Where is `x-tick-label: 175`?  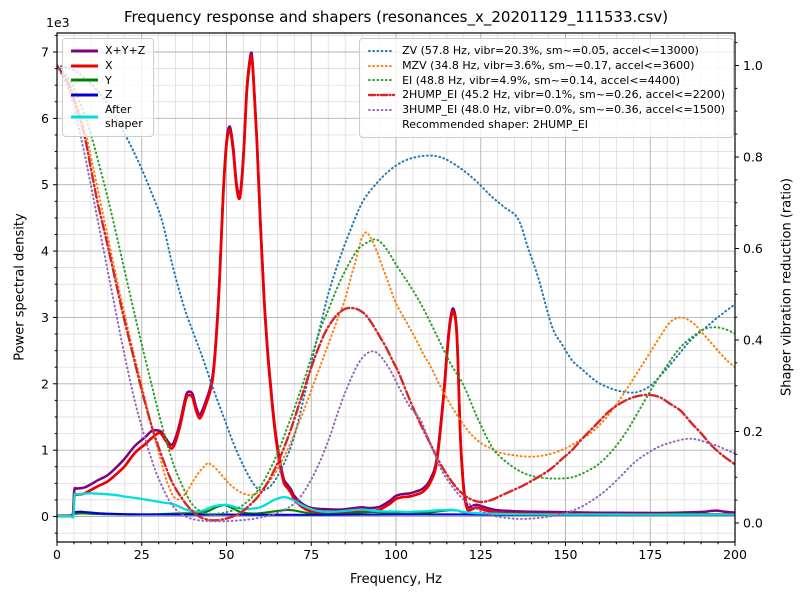
x-tick-label: 175 is located at coordinates (650, 554).